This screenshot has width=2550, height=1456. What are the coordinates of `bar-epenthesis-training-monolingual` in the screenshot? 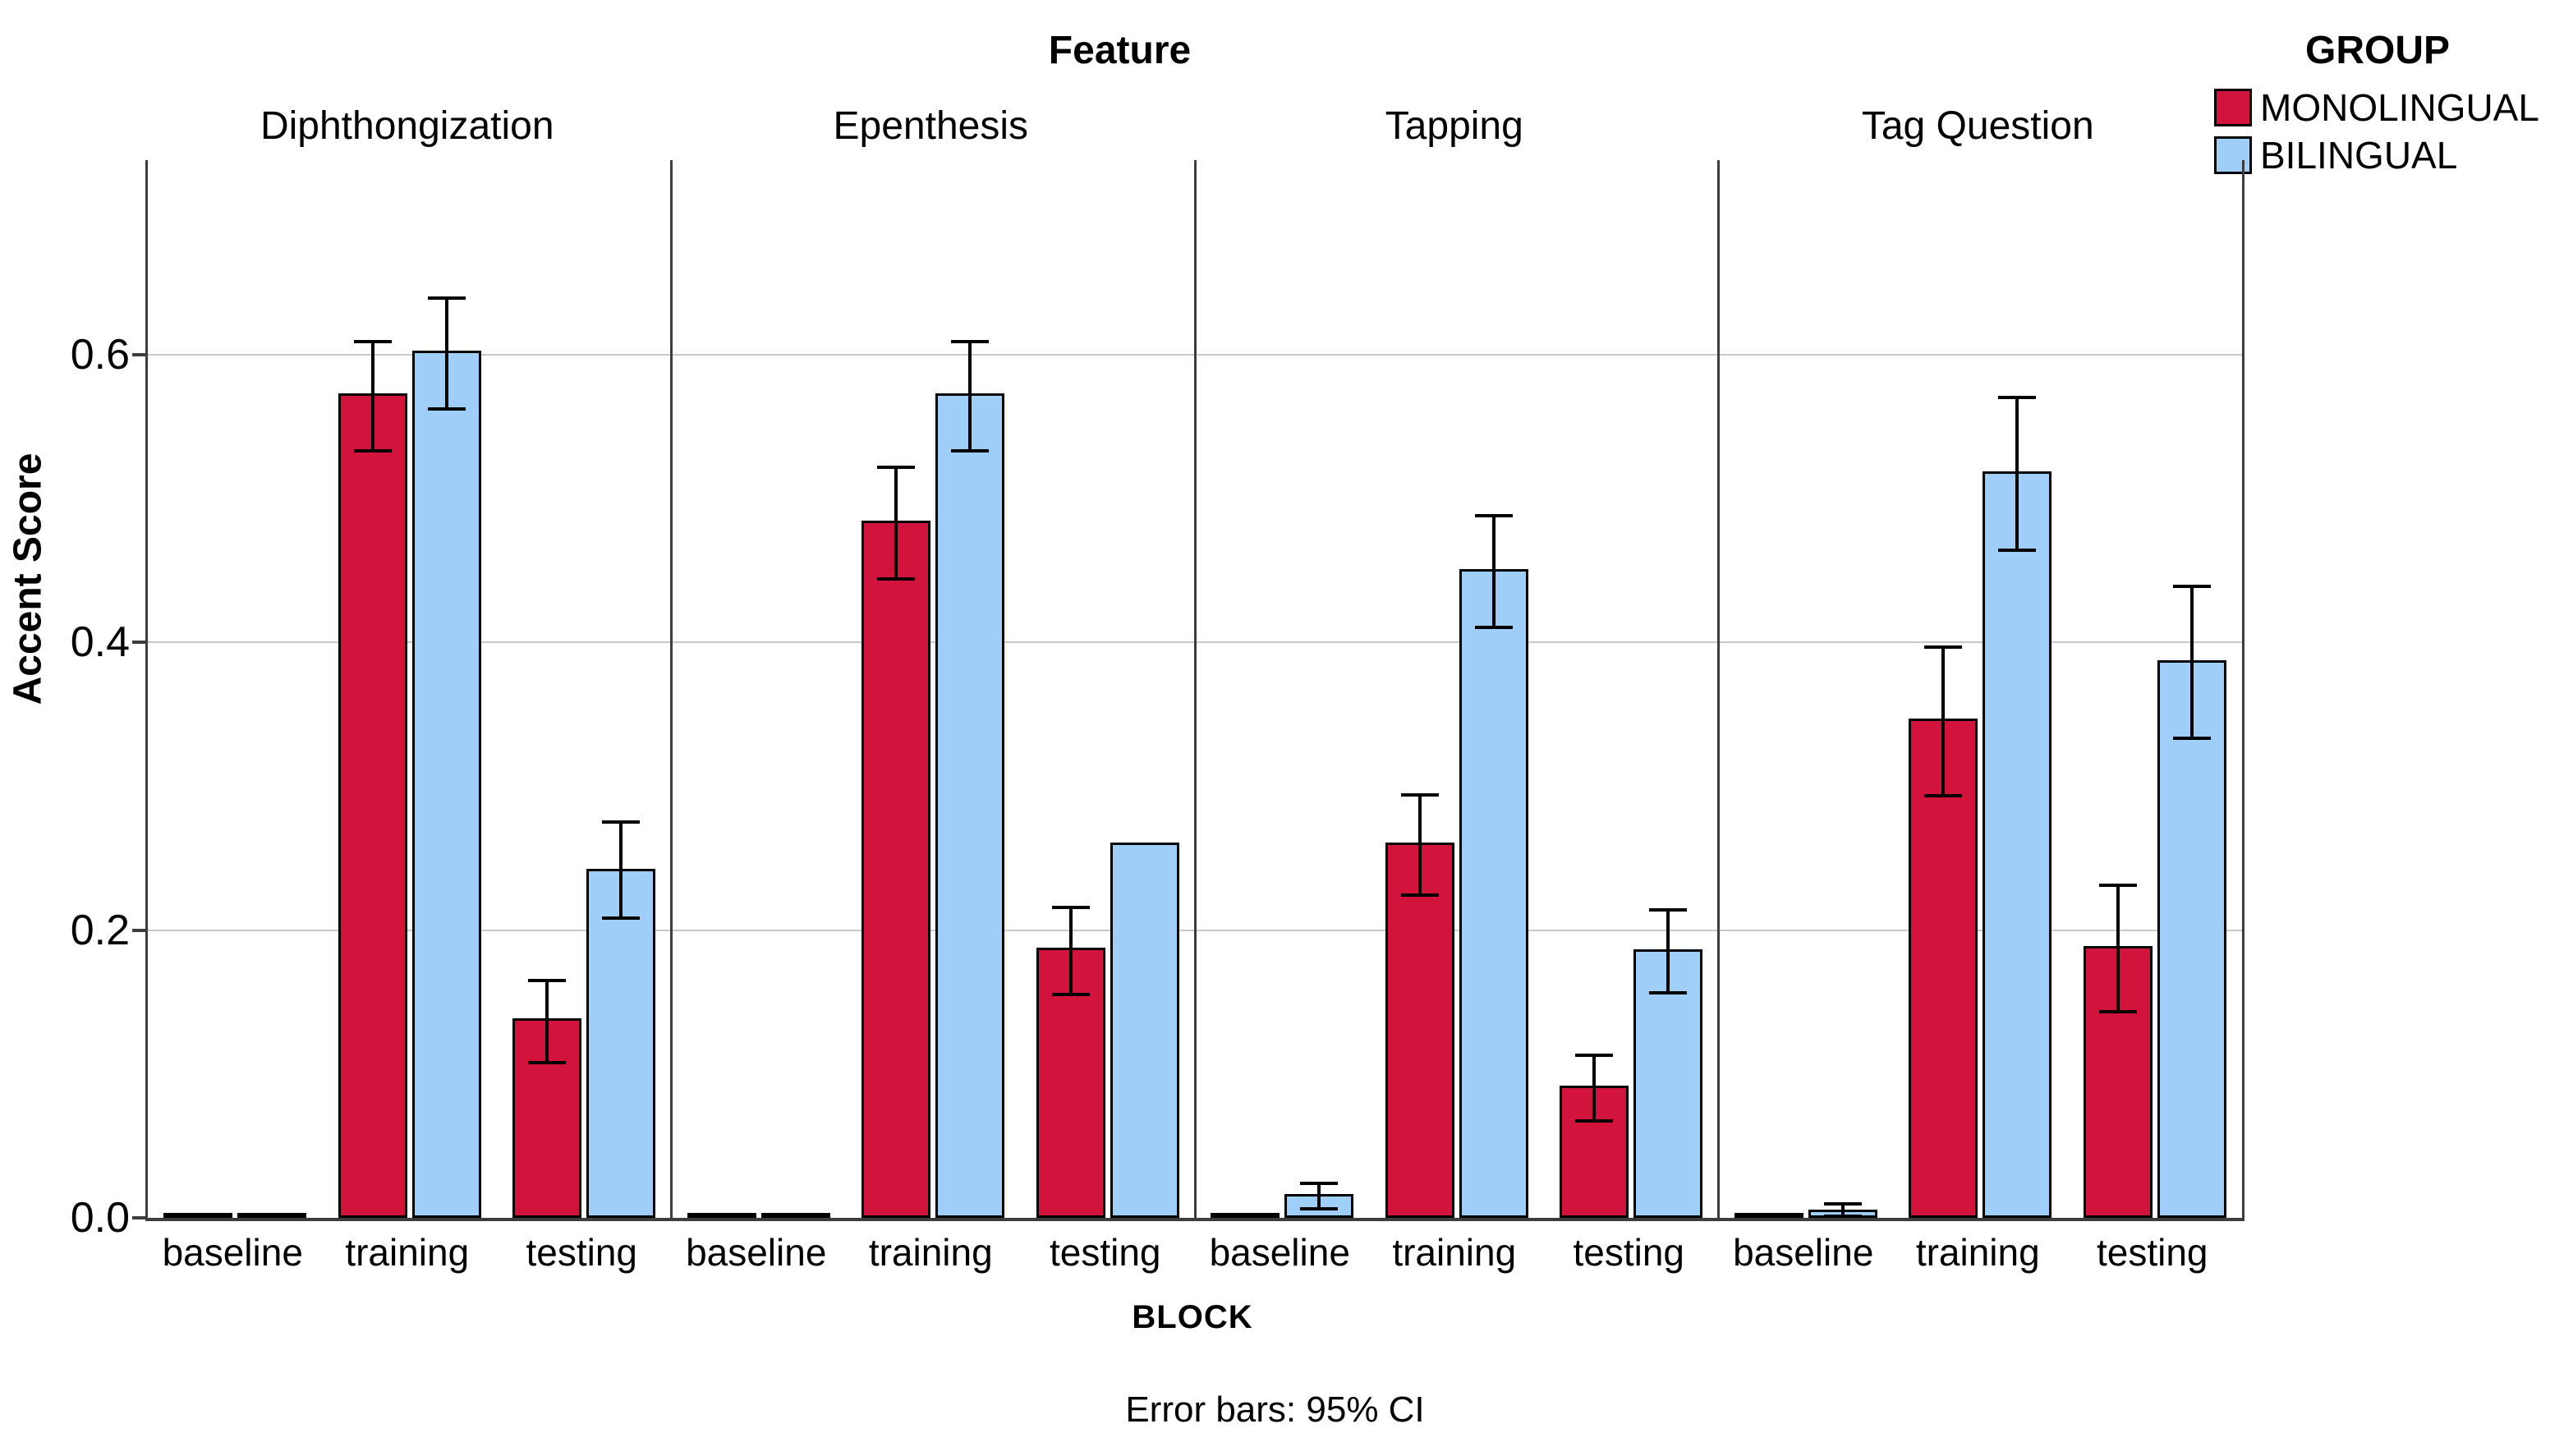 It's located at (896, 869).